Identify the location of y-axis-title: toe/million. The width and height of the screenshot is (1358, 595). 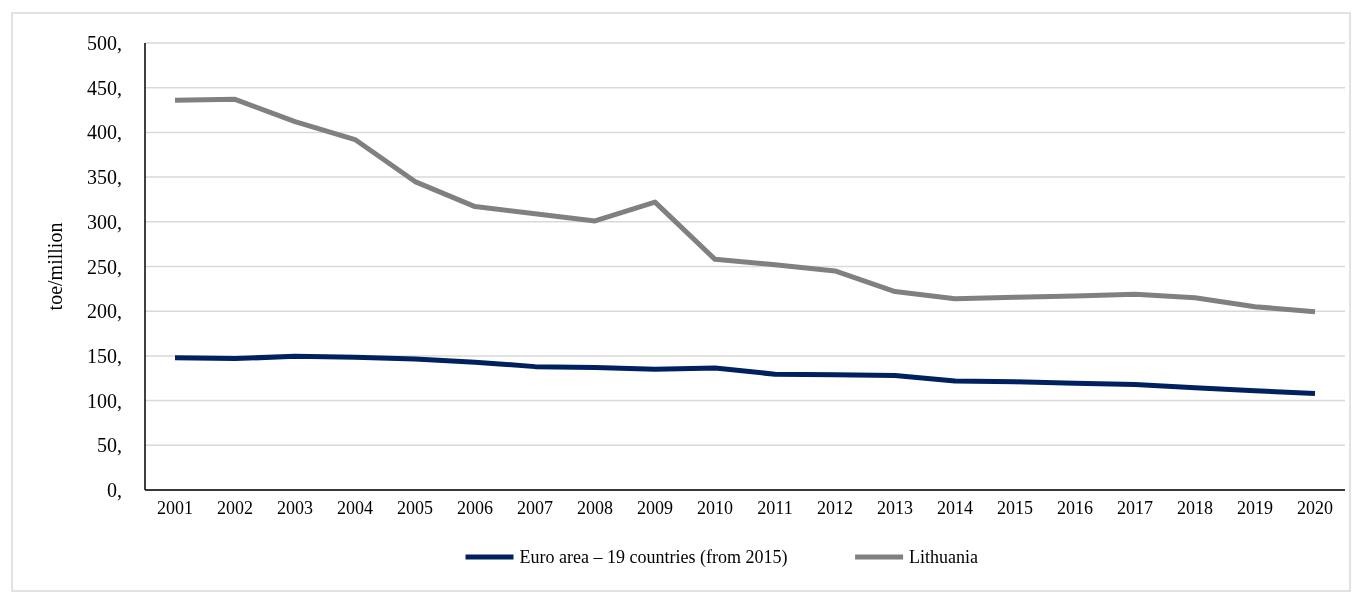
(55, 266).